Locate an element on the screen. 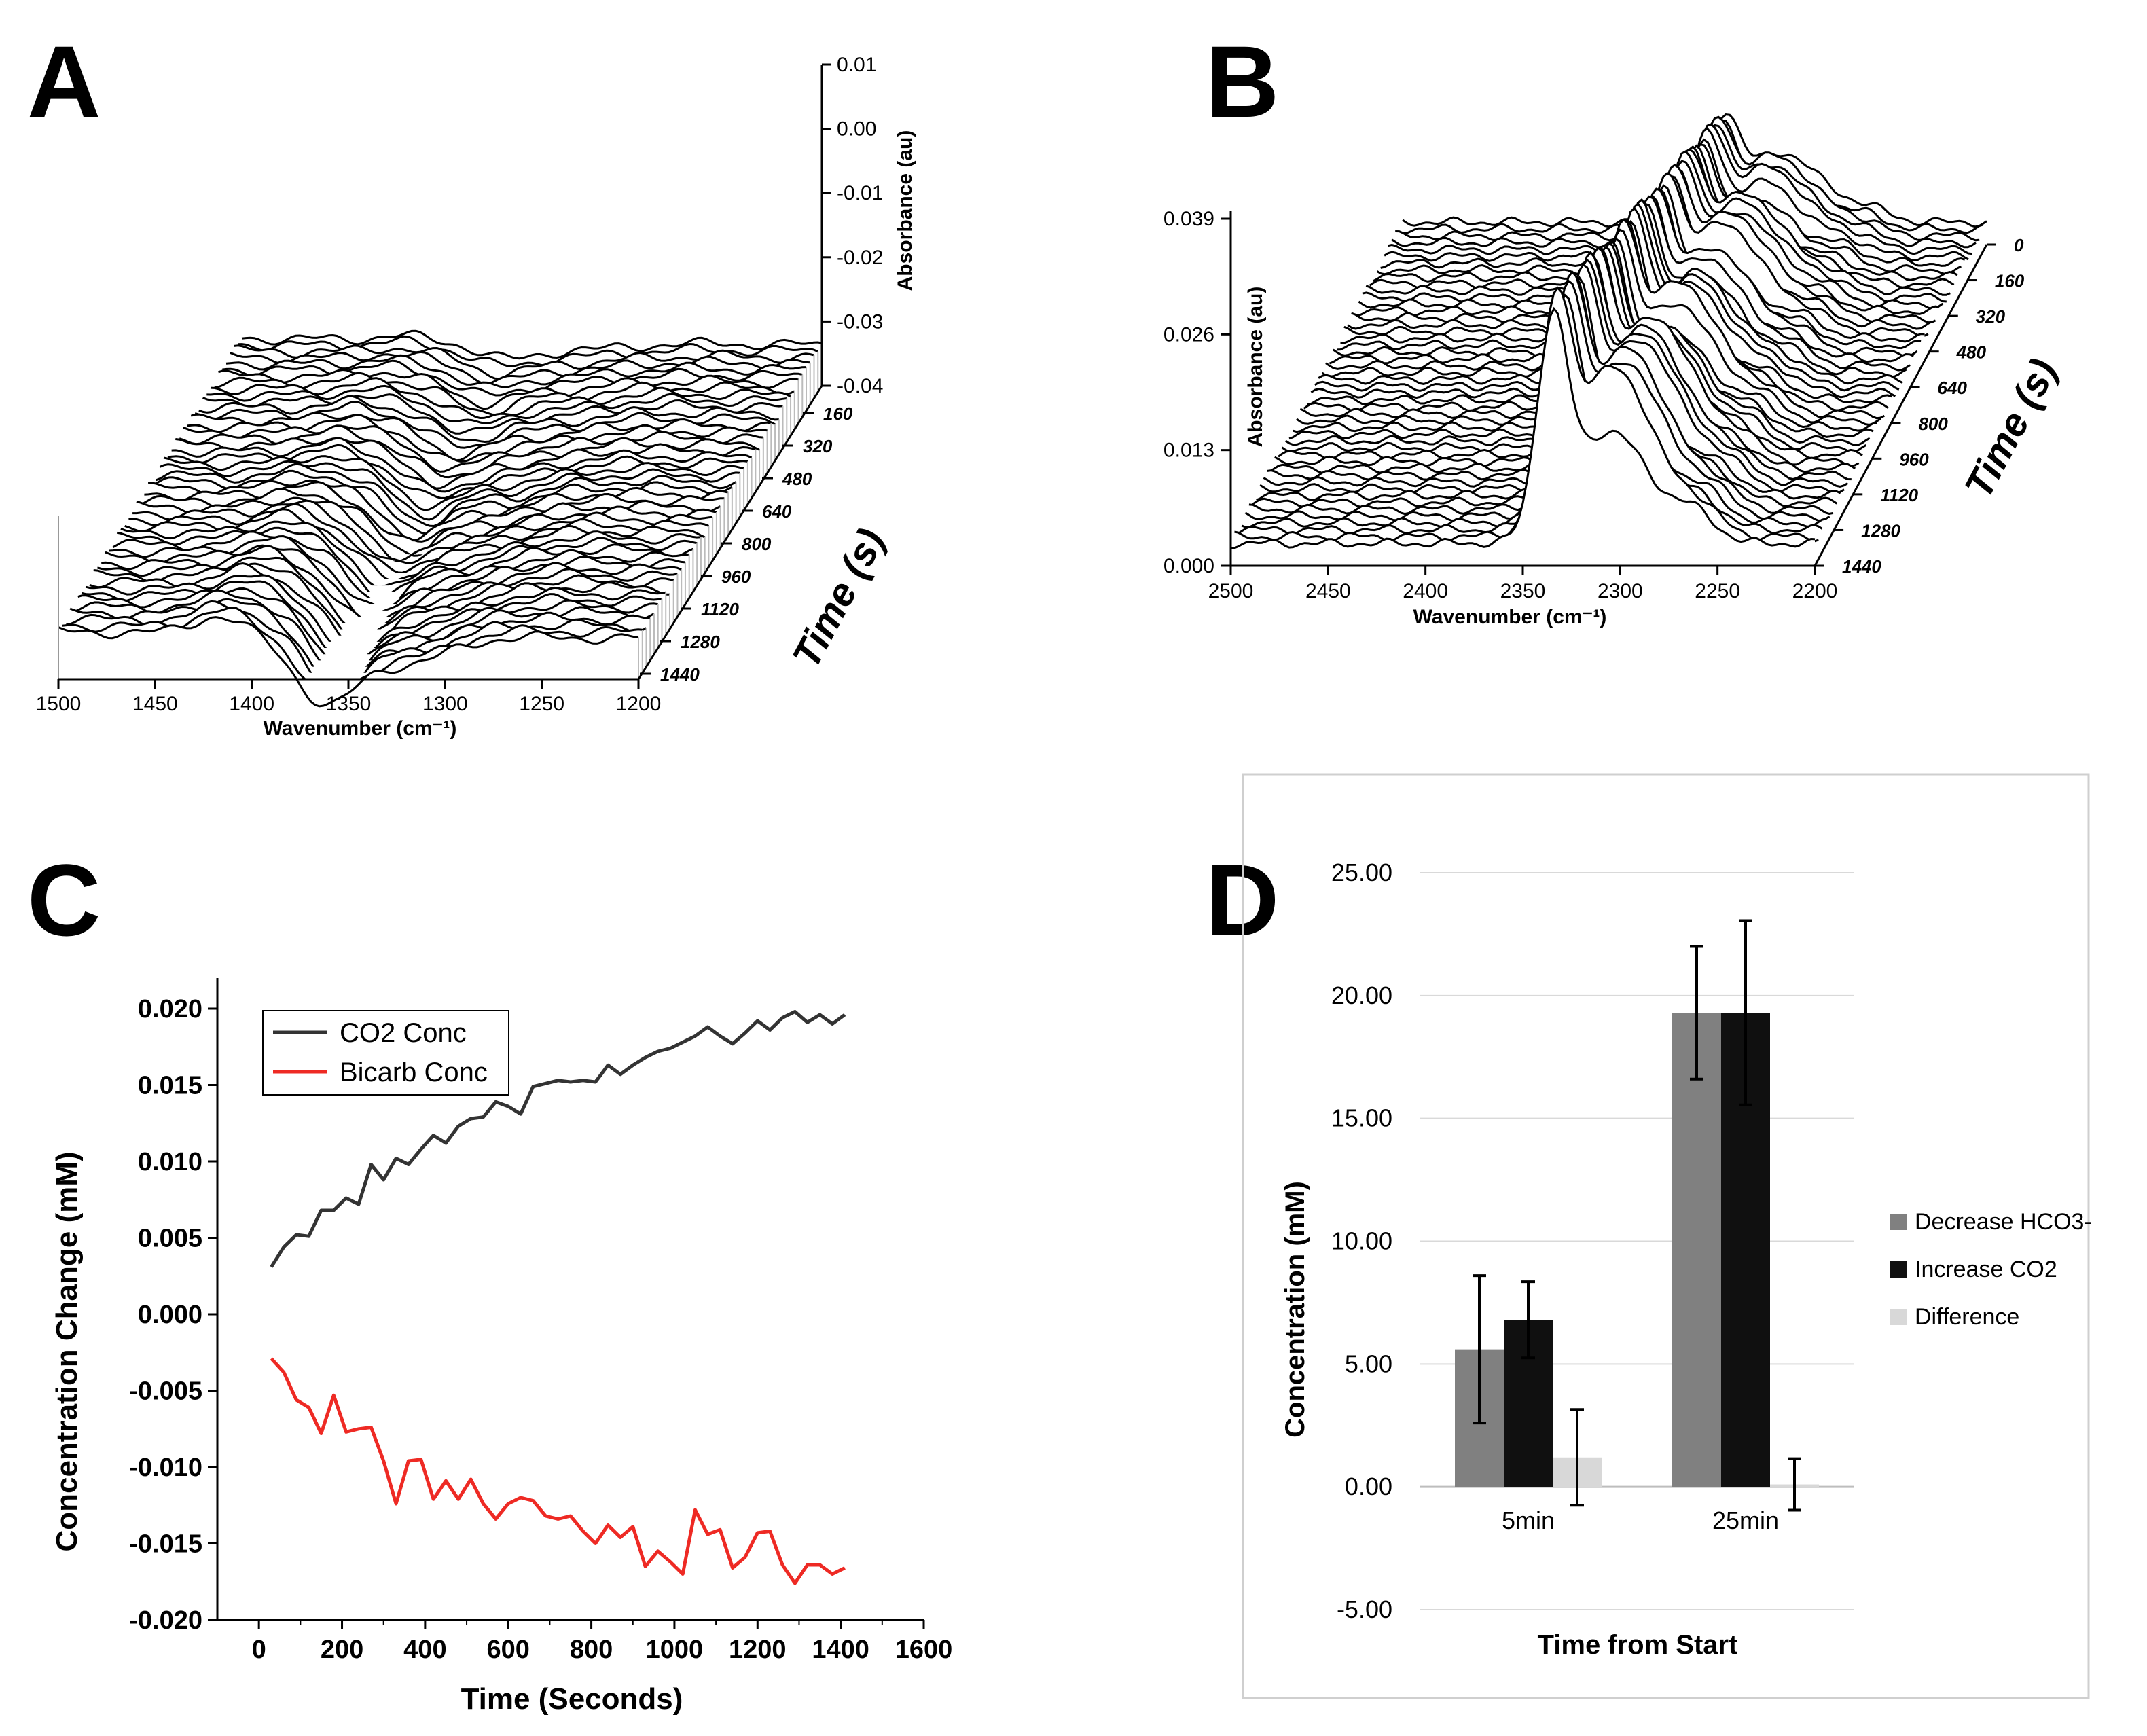 Image resolution: width=2147 pixels, height=1736 pixels. chart-c-ytick-label: 0.005 is located at coordinates (170, 1239).